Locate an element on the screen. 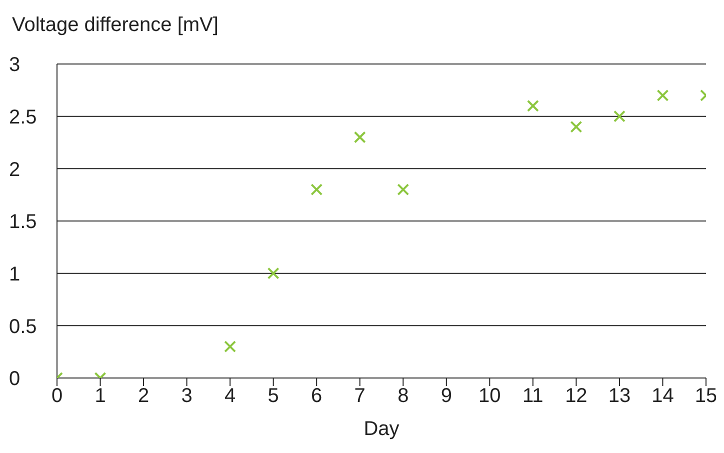  x-tick-label: 7 is located at coordinates (360, 396).